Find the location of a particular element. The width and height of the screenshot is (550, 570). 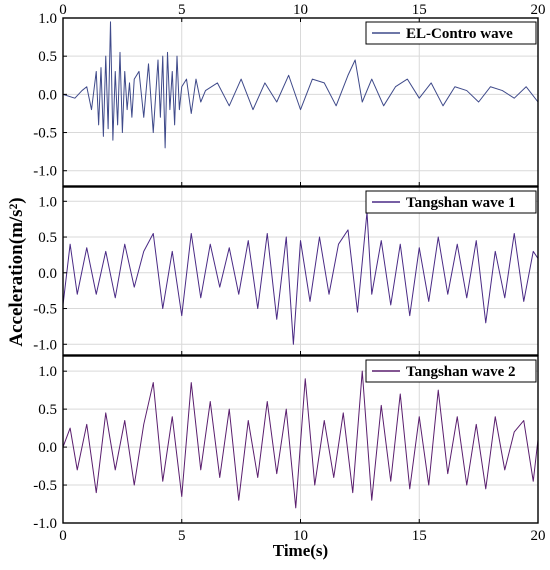

x-tick-label: 5 is located at coordinates (182, 536).